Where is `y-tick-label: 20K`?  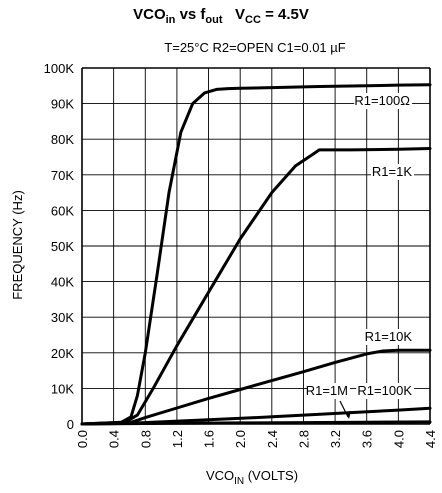 y-tick-label: 20K is located at coordinates (62, 353).